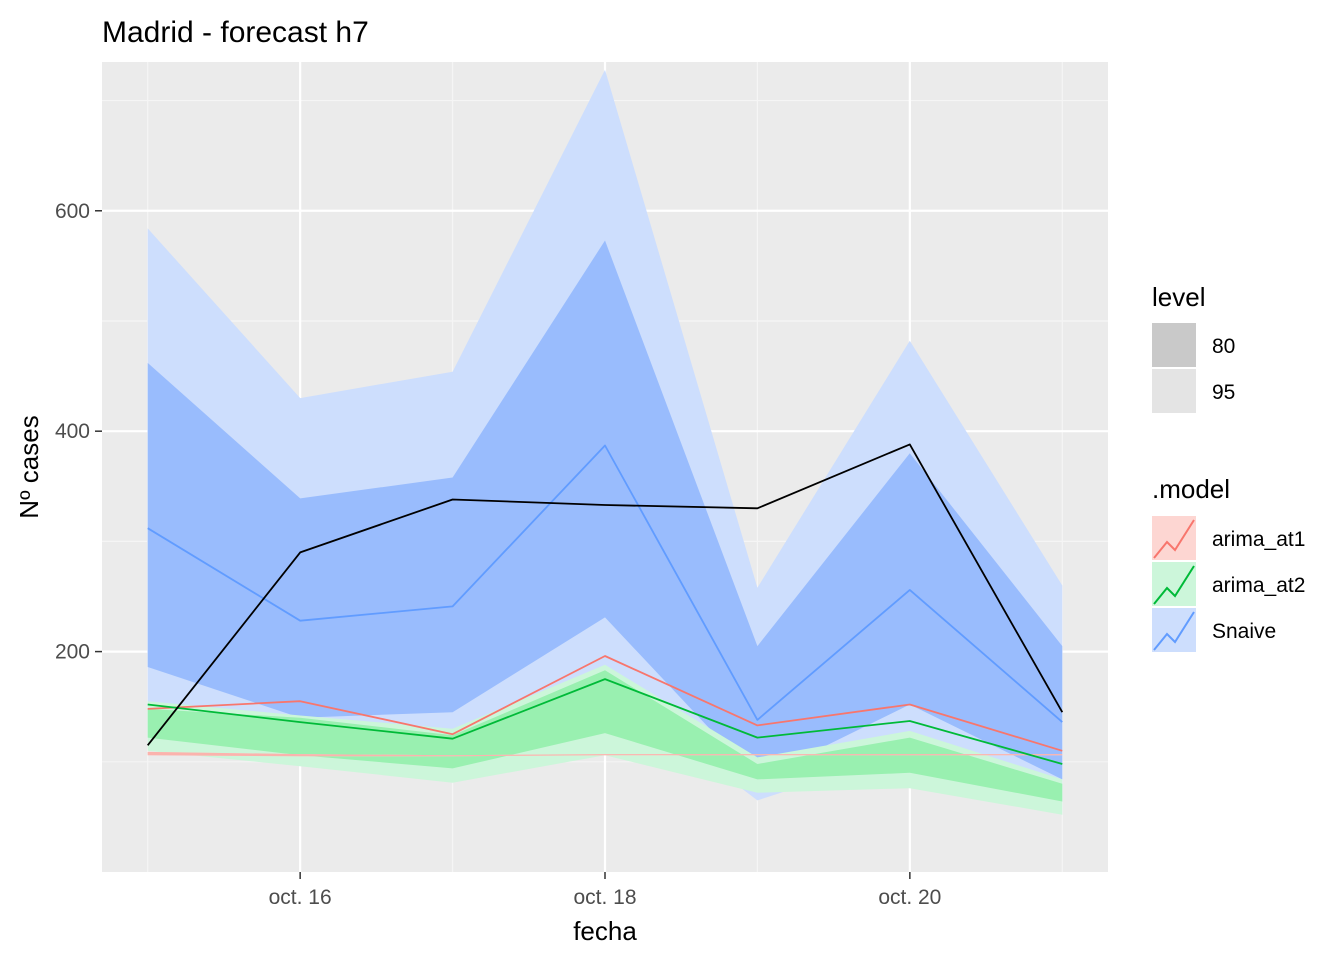 The image size is (1344, 960). What do you see at coordinates (605, 721) in the screenshot?
I see `arima-at2-line` at bounding box center [605, 721].